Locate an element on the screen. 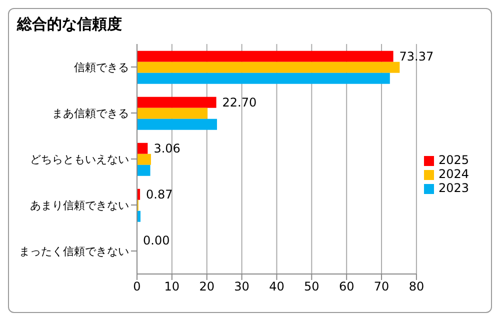 This screenshot has width=500, height=321. legend-label: 2024 is located at coordinates (453, 174).